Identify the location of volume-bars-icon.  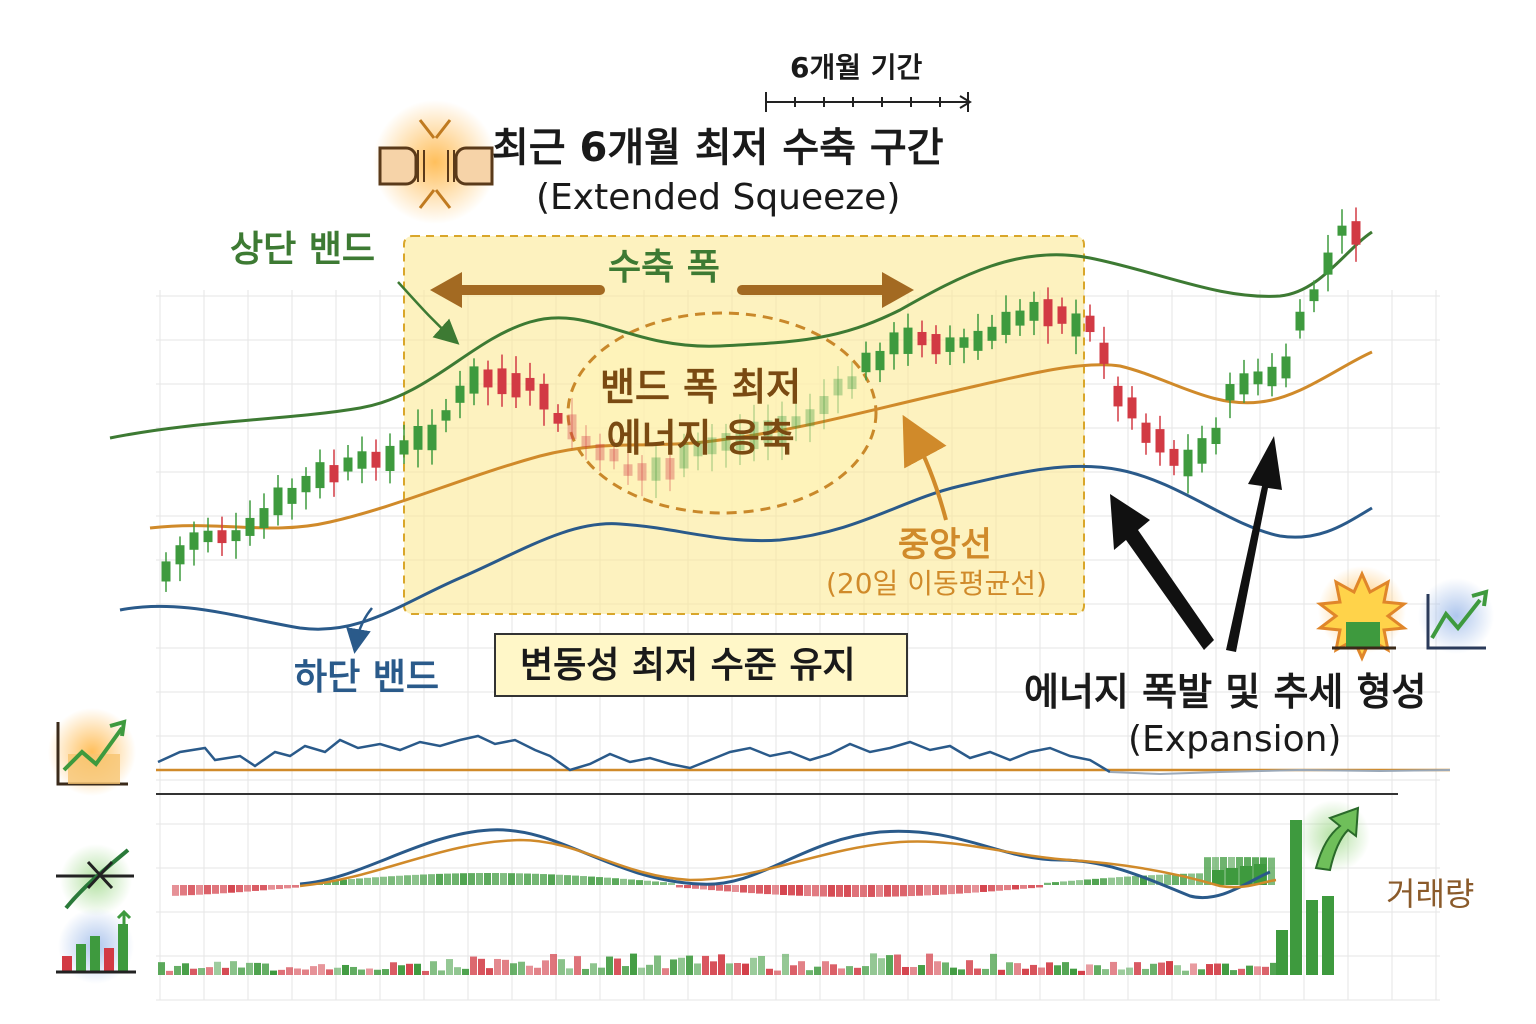
(96, 946).